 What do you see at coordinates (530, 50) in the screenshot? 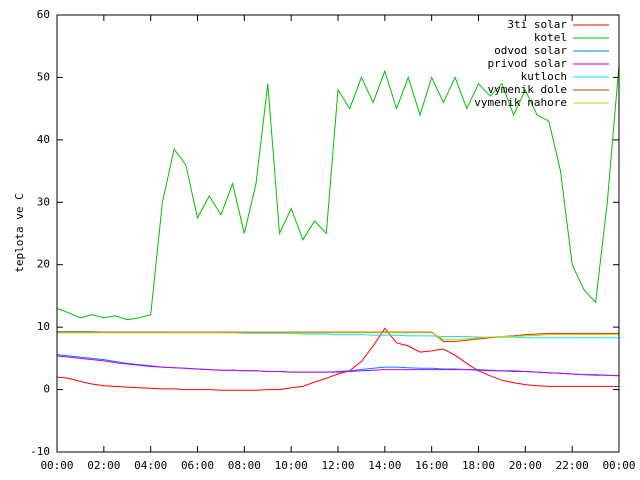
I see `legend-label: odvod solar` at bounding box center [530, 50].